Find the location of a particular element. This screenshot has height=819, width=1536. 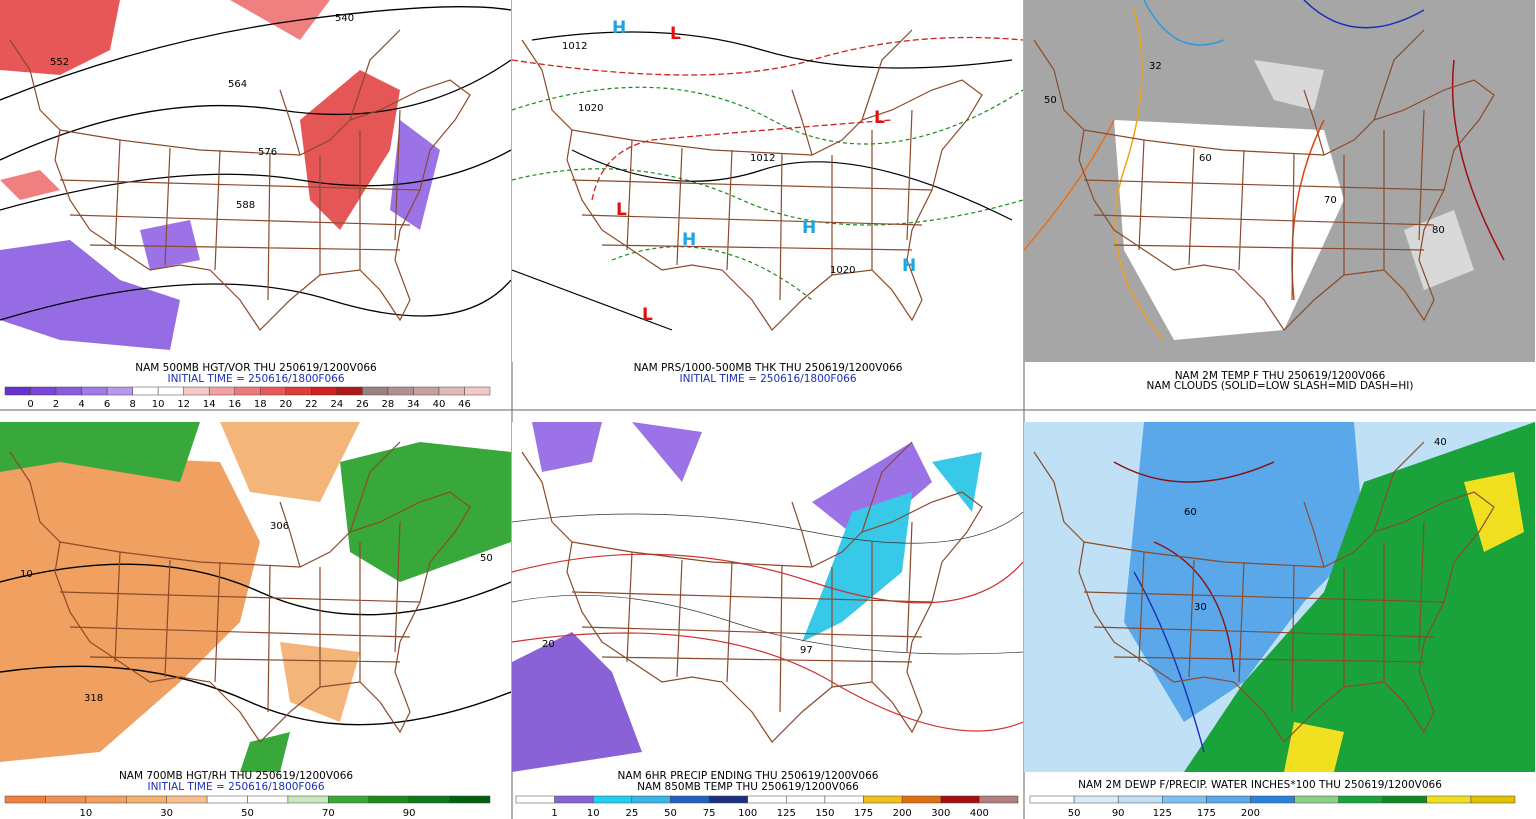

colorbar-label: 6 is located at coordinates (107, 404).